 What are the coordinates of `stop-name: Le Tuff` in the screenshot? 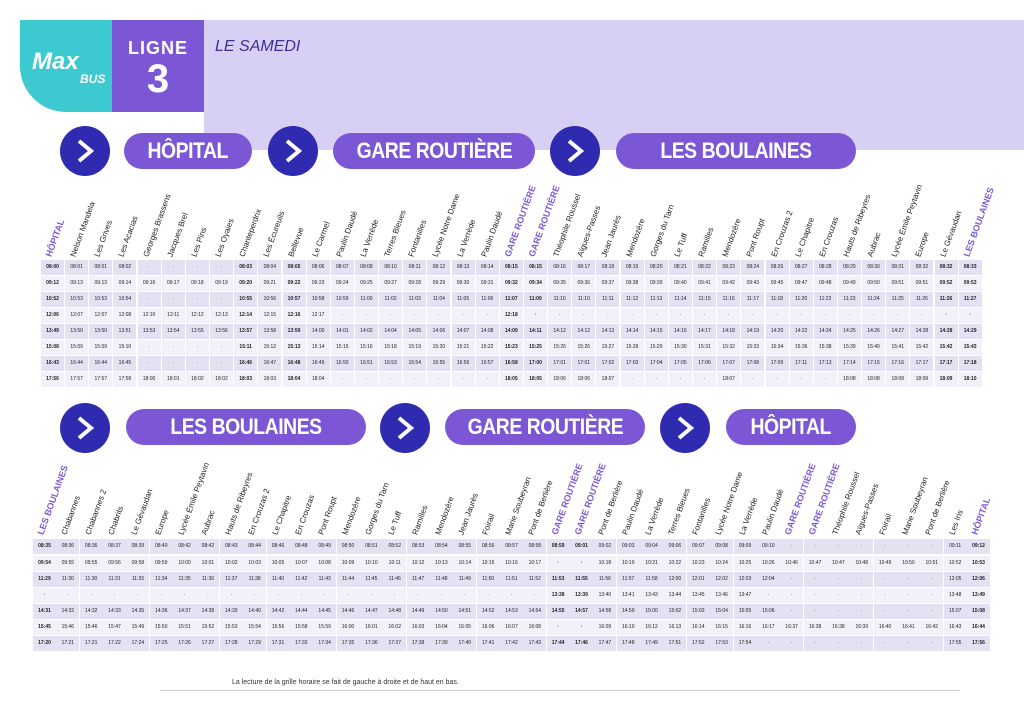 It's located at (681, 245).